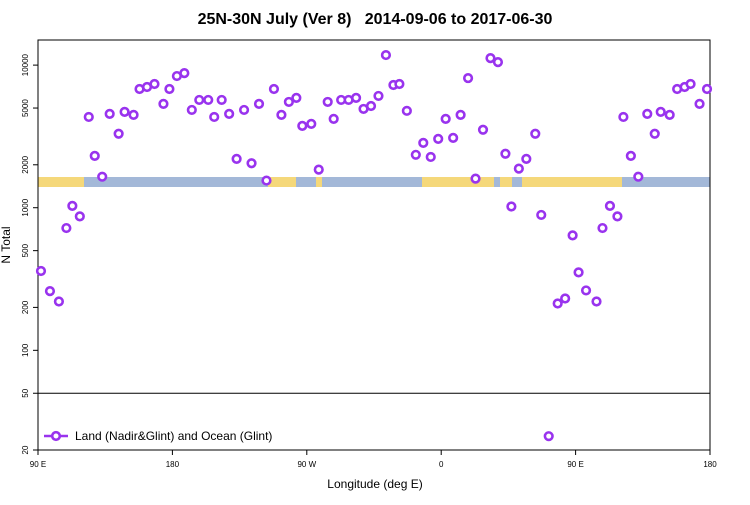 The height and width of the screenshot is (505, 750). Describe the element at coordinates (173, 436) in the screenshot. I see `legend-label: Land (Nadir&Glint) and Ocean (Glint)` at that location.